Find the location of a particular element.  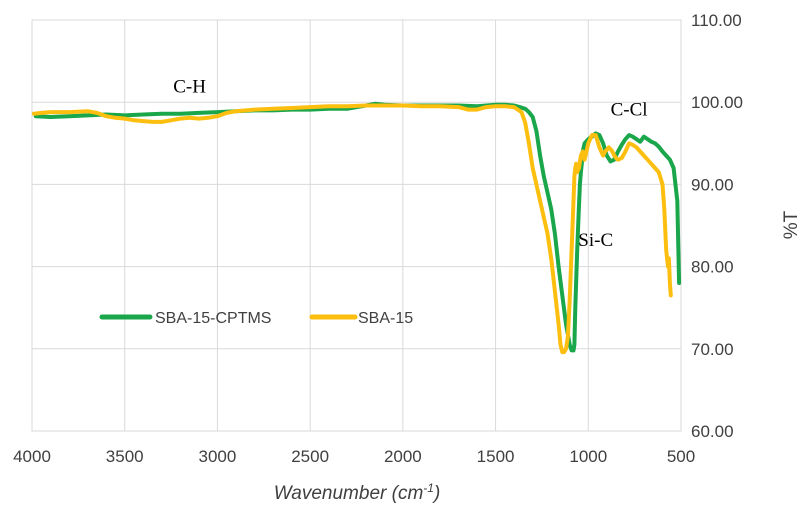

y-tick-label: 110.00 is located at coordinates (716, 20).